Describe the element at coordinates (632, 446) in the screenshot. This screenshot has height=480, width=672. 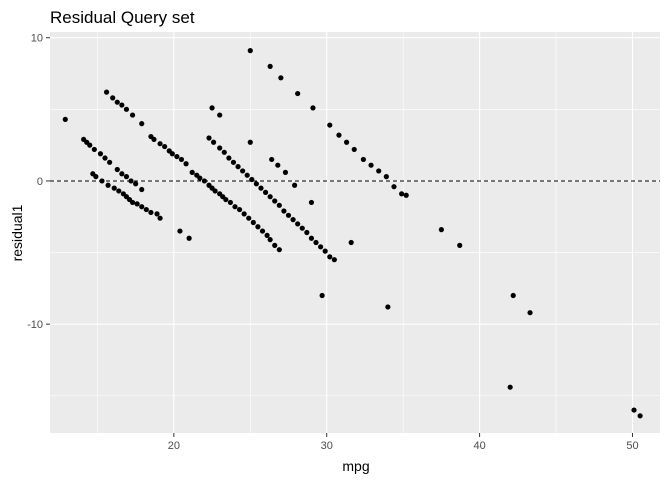
I see `x-tick-label: 50` at that location.